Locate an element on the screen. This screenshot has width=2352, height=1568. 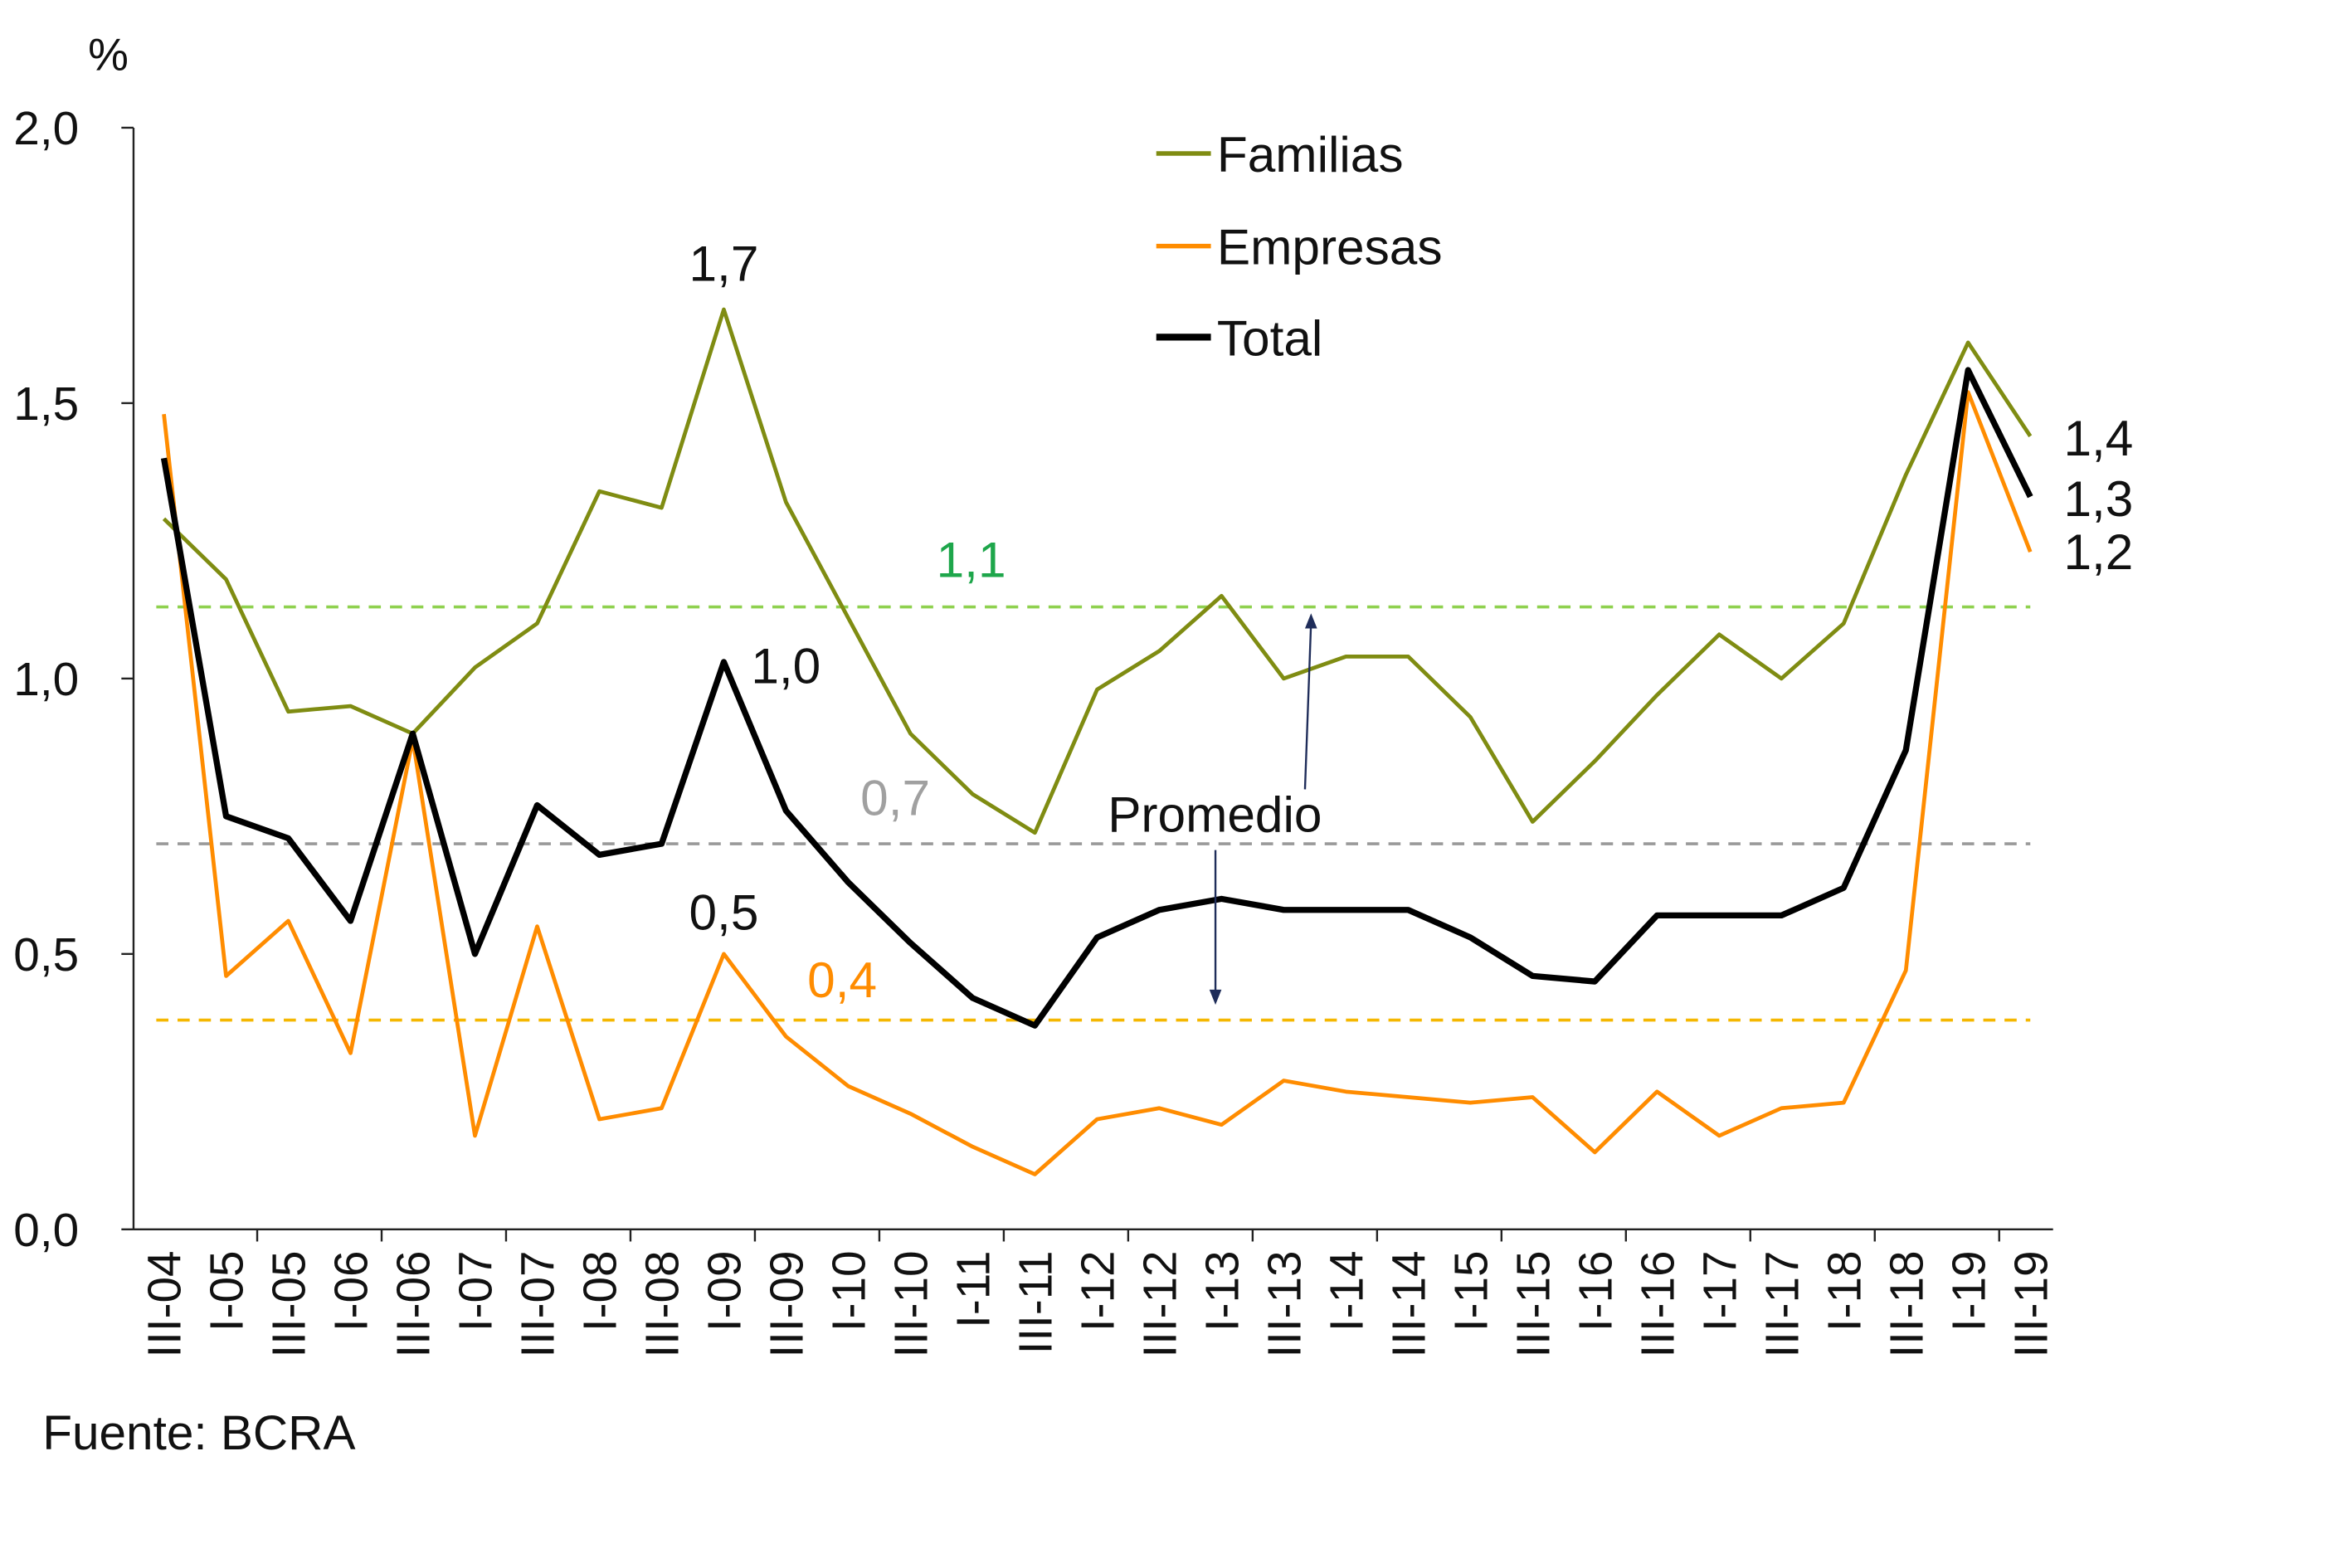
legend-label: Total is located at coordinates (1269, 337).